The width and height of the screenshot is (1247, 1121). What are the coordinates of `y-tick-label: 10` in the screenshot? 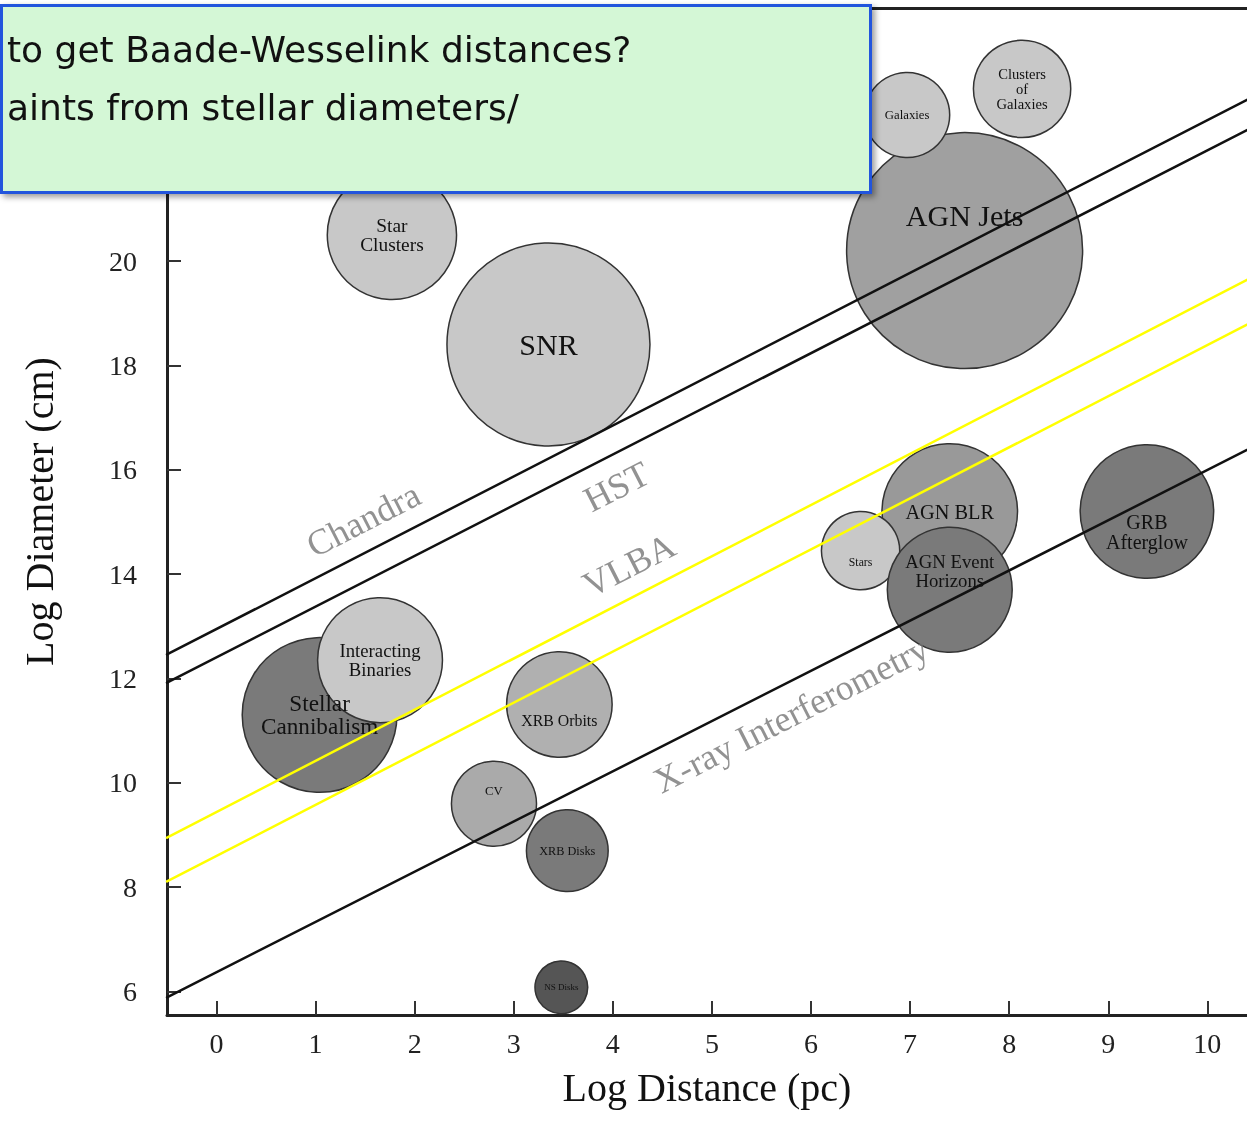 It's located at (123, 783).